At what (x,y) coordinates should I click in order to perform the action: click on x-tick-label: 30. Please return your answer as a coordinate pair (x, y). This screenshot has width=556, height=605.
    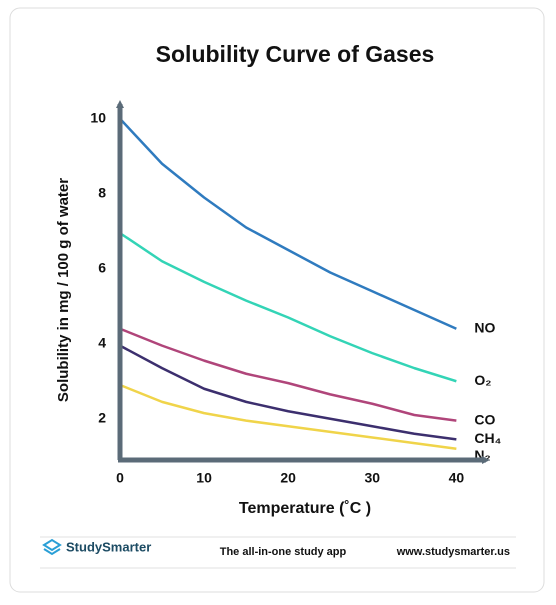
    Looking at the image, I should click on (372, 478).